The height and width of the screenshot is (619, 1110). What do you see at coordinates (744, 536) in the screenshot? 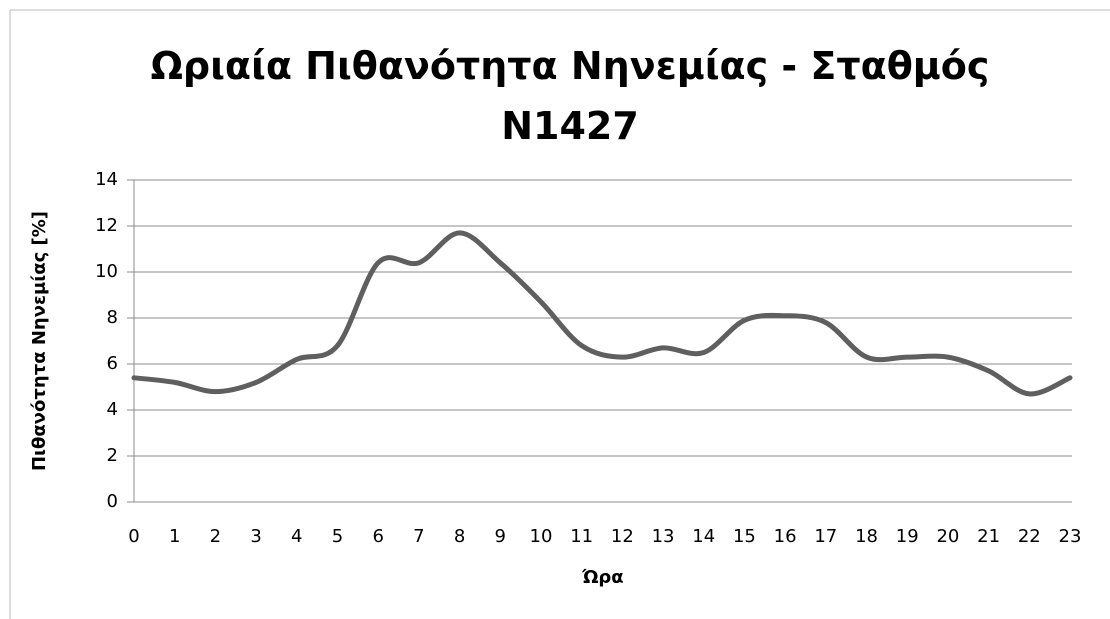
I see `x-tick-label: 15` at bounding box center [744, 536].